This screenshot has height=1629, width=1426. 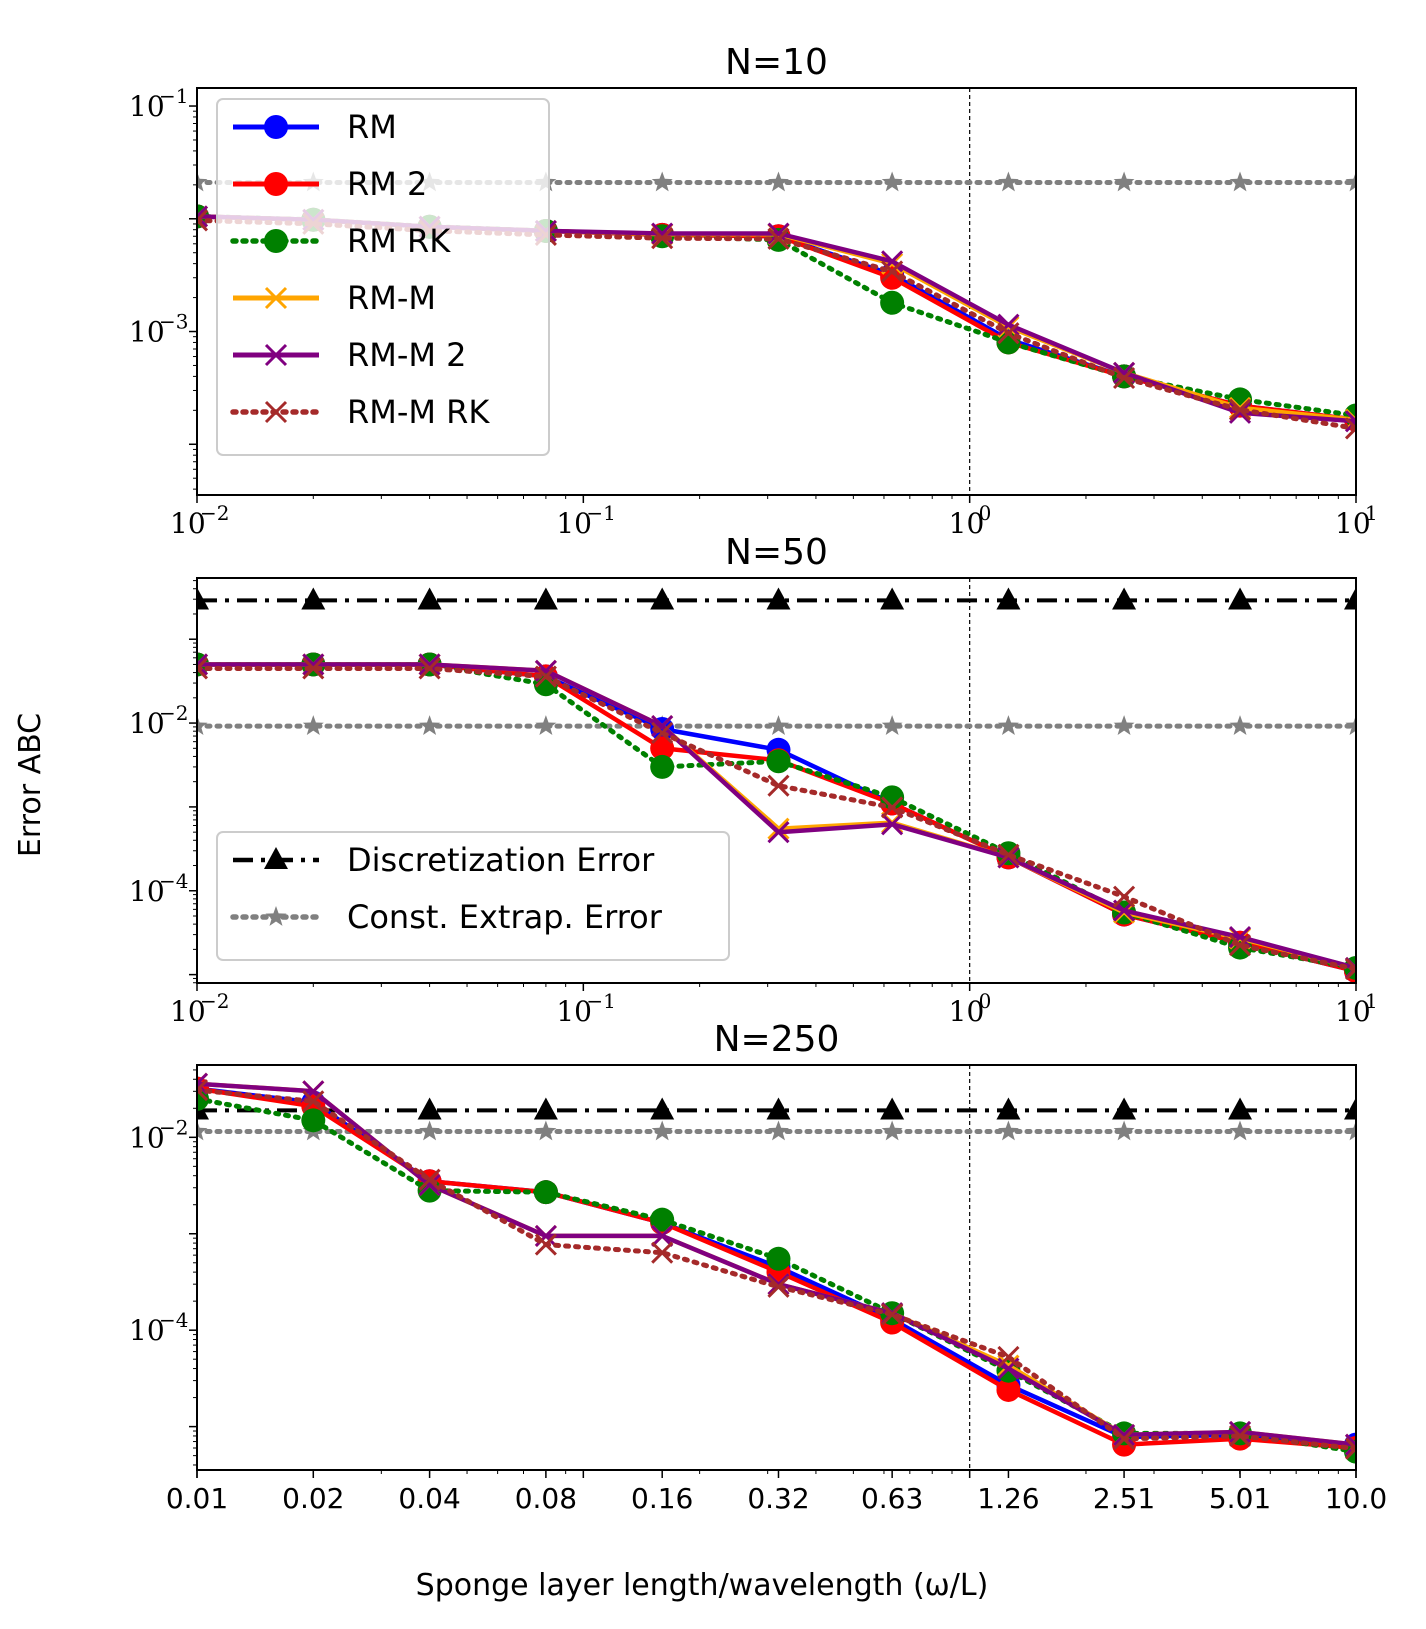 What do you see at coordinates (892, 1498) in the screenshot?
I see `x-tick-label-2-6: 0.63` at bounding box center [892, 1498].